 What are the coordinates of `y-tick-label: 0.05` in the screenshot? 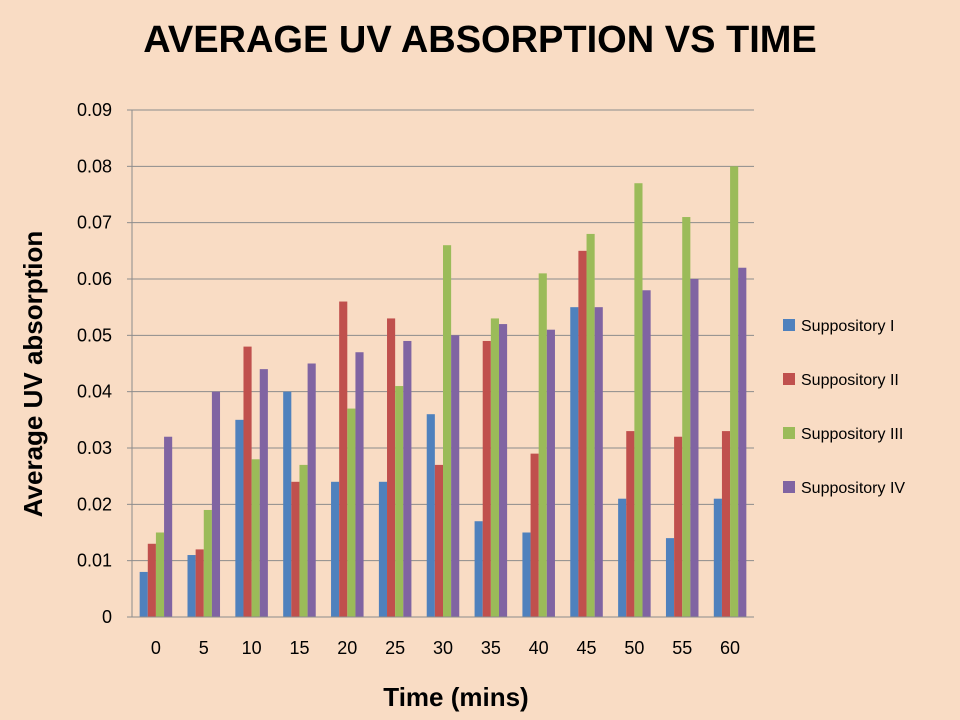 It's located at (94, 335).